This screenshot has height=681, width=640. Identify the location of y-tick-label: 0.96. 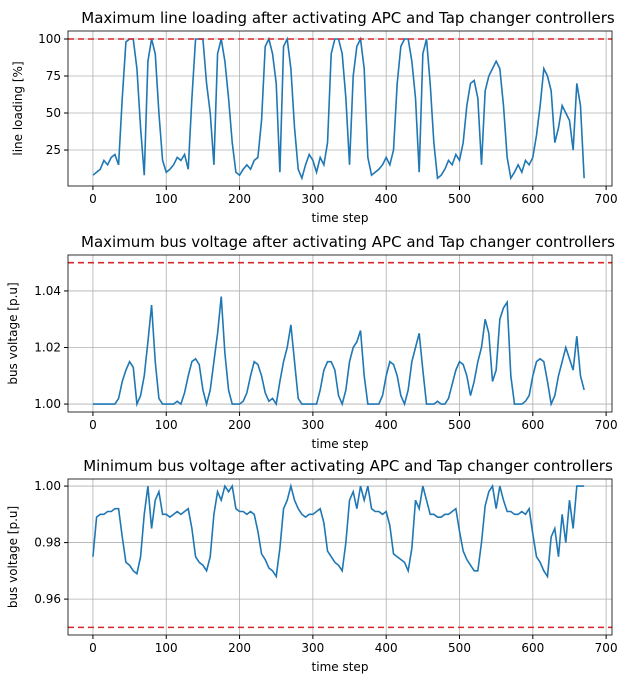
(47, 599).